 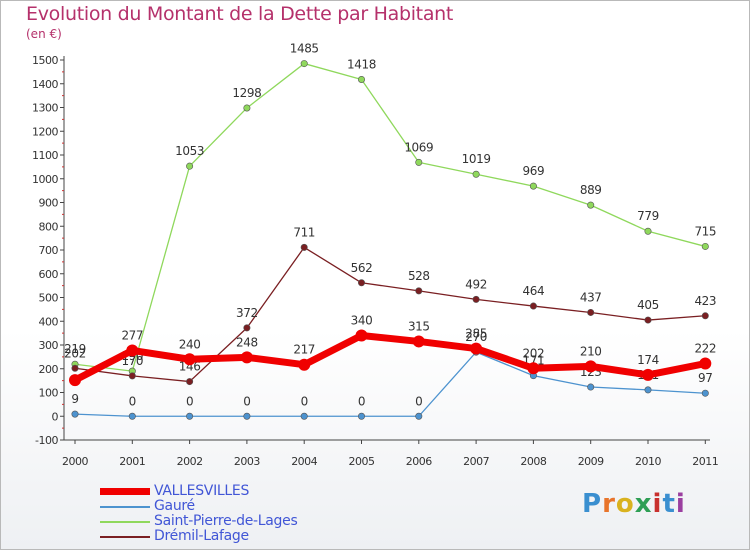 I want to click on x-tick-label: 2001, so click(x=132, y=461).